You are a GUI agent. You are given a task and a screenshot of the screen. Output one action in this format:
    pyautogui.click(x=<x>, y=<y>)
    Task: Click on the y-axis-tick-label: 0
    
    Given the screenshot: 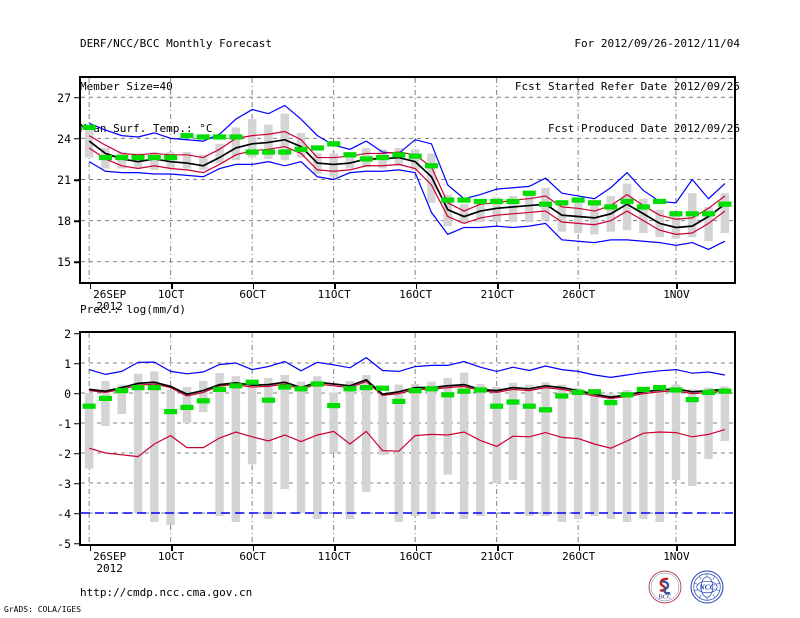 What is the action you would take?
    pyautogui.click(x=67, y=393)
    